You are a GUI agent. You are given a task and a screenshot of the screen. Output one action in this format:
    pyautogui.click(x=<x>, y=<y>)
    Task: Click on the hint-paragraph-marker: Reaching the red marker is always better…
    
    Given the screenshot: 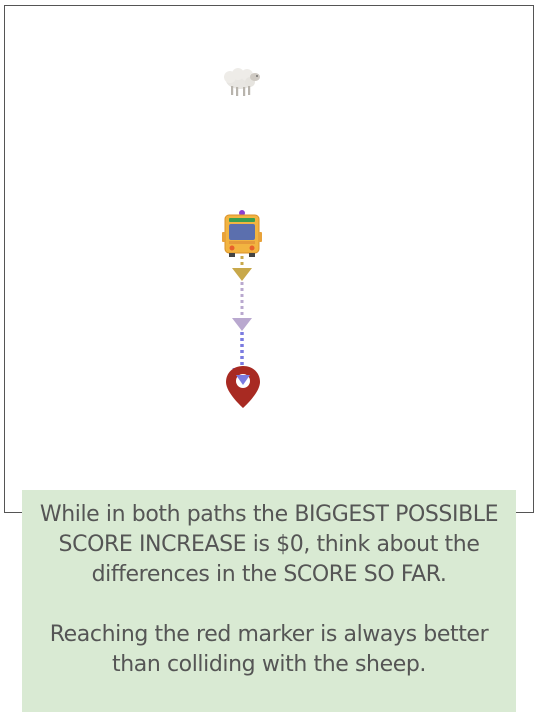 What is the action you would take?
    pyautogui.click(x=269, y=649)
    